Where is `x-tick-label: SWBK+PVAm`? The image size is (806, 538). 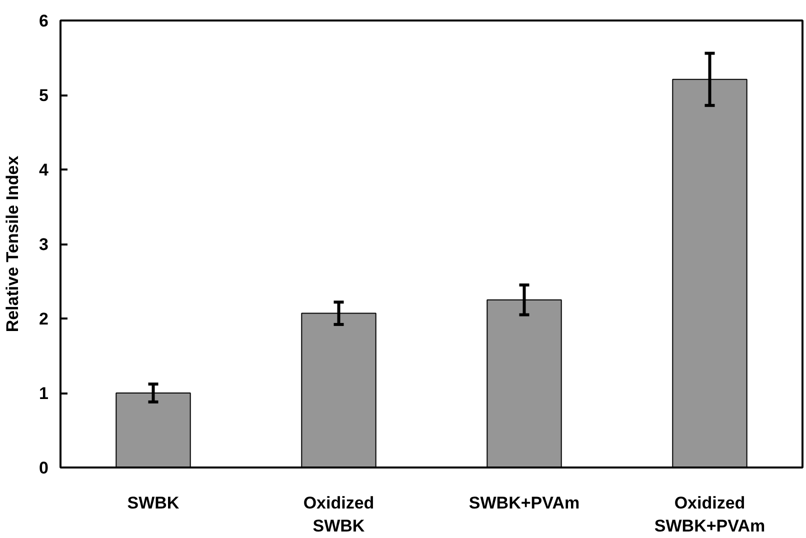
x-tick-label: SWBK+PVAm is located at coordinates (524, 503).